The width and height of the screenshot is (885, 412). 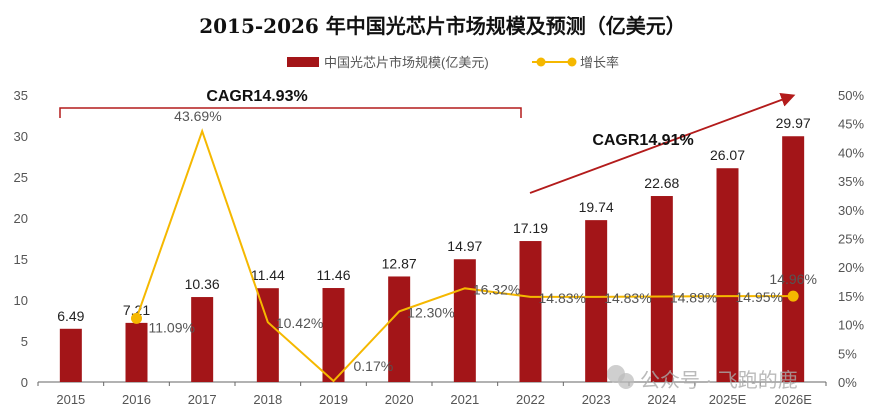 I want to click on x-tick-label: 2022, so click(x=530, y=399).